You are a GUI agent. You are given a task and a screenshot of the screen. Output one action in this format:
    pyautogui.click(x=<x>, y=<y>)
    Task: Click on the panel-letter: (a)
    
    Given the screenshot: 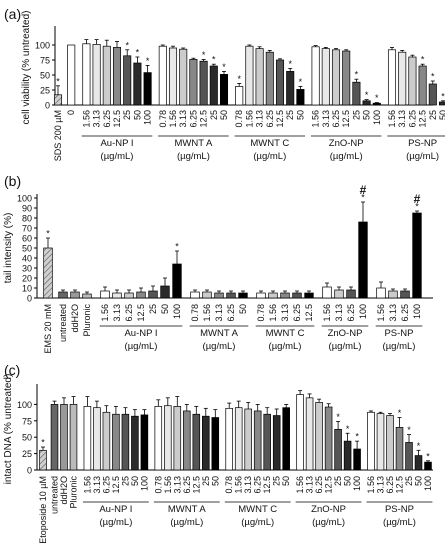 What is the action you would take?
    pyautogui.click(x=12, y=14)
    